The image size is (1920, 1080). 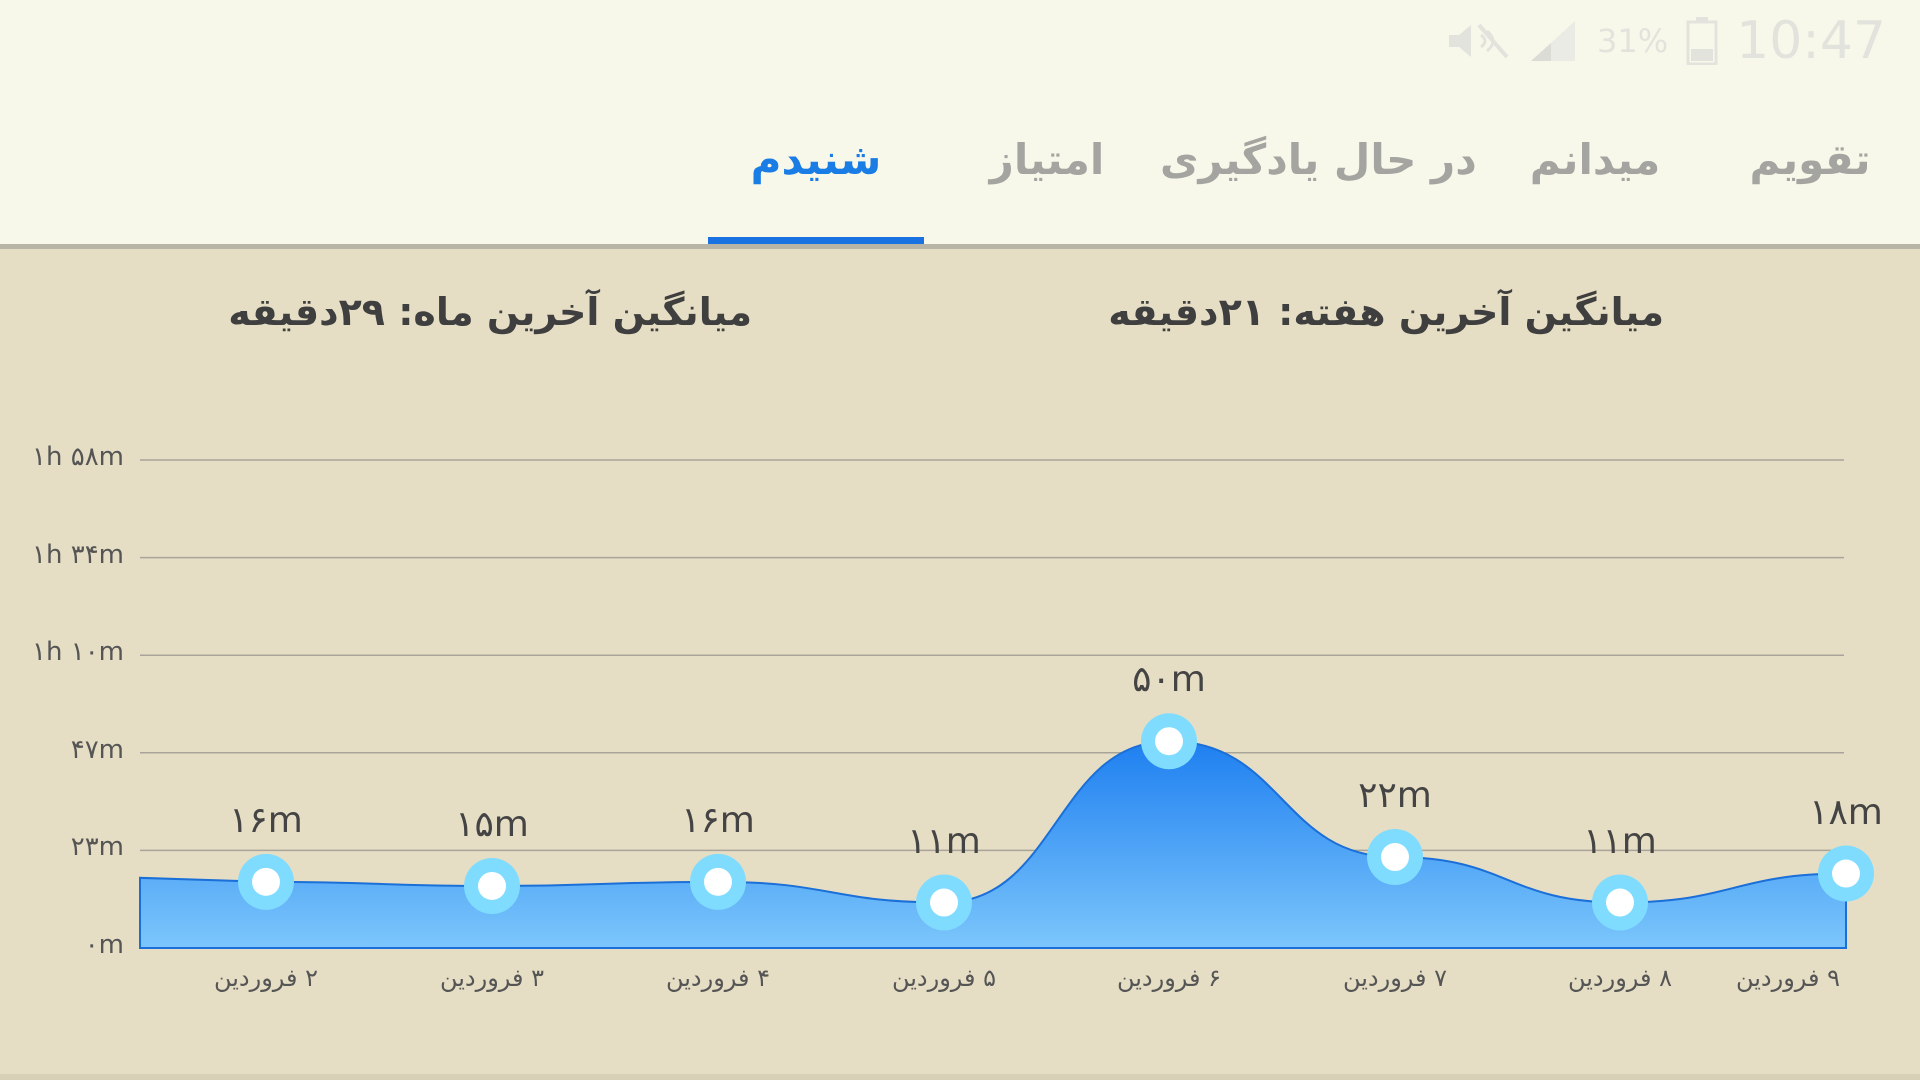 What do you see at coordinates (1811, 41) in the screenshot?
I see `status-time: 10:47` at bounding box center [1811, 41].